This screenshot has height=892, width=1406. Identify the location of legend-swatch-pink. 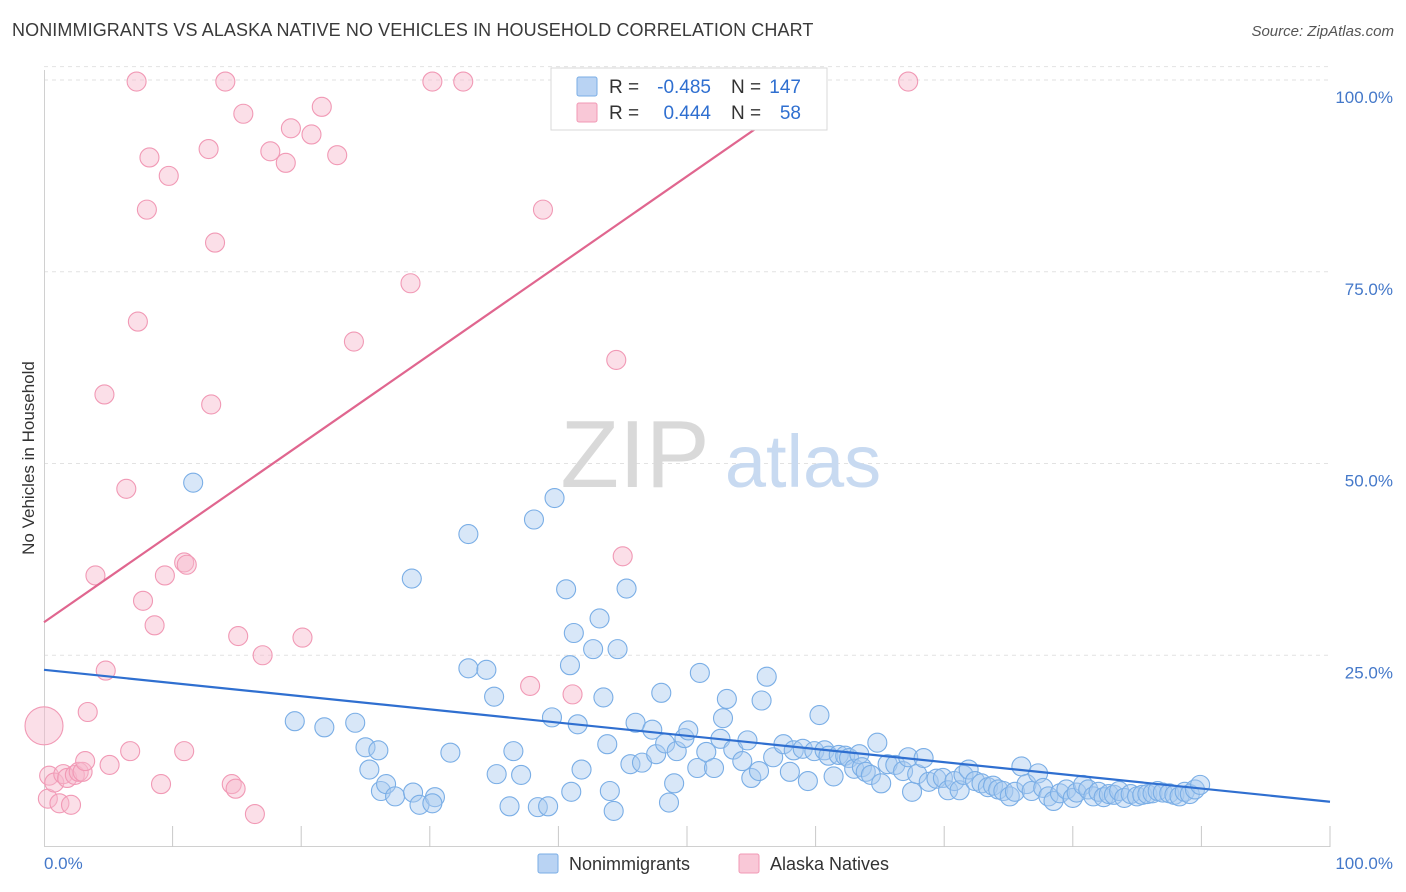
(587, 112).